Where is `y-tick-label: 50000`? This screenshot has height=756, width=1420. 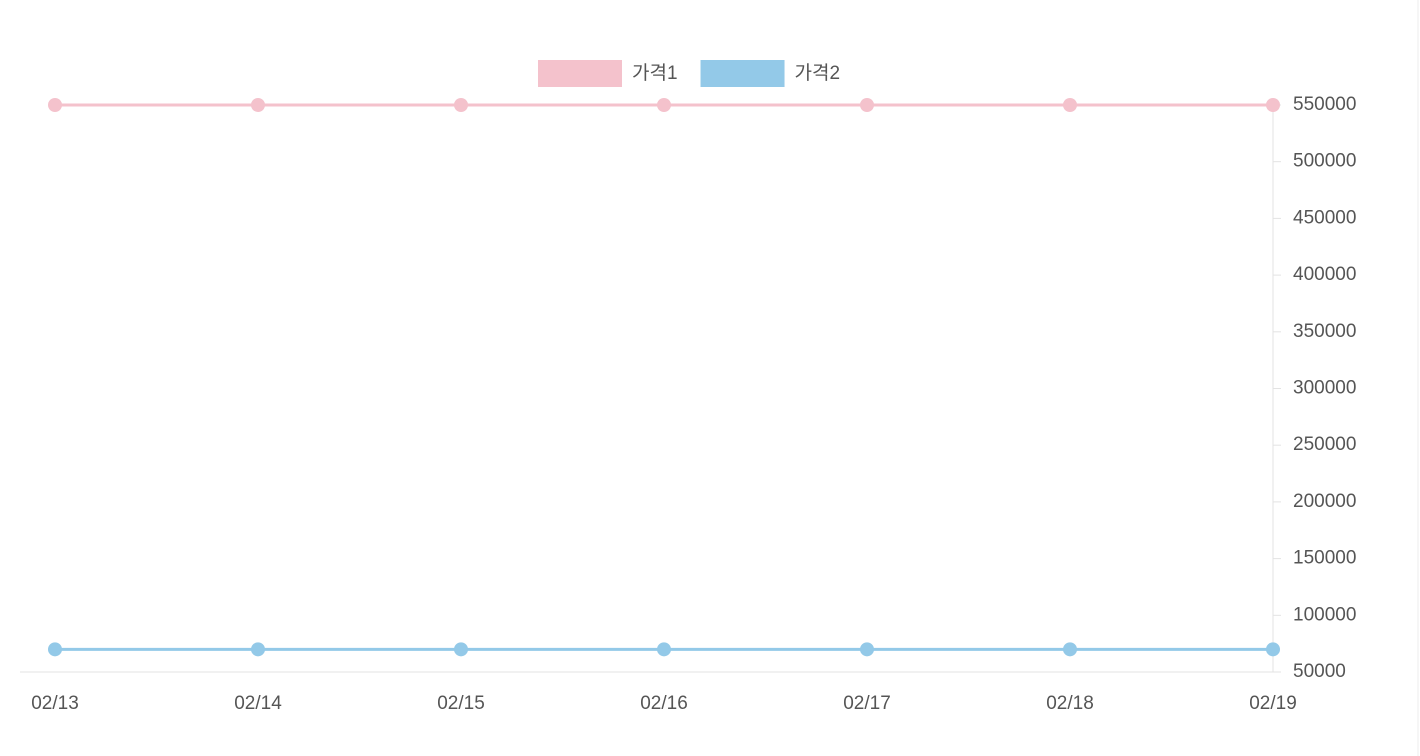 y-tick-label: 50000 is located at coordinates (1319, 671).